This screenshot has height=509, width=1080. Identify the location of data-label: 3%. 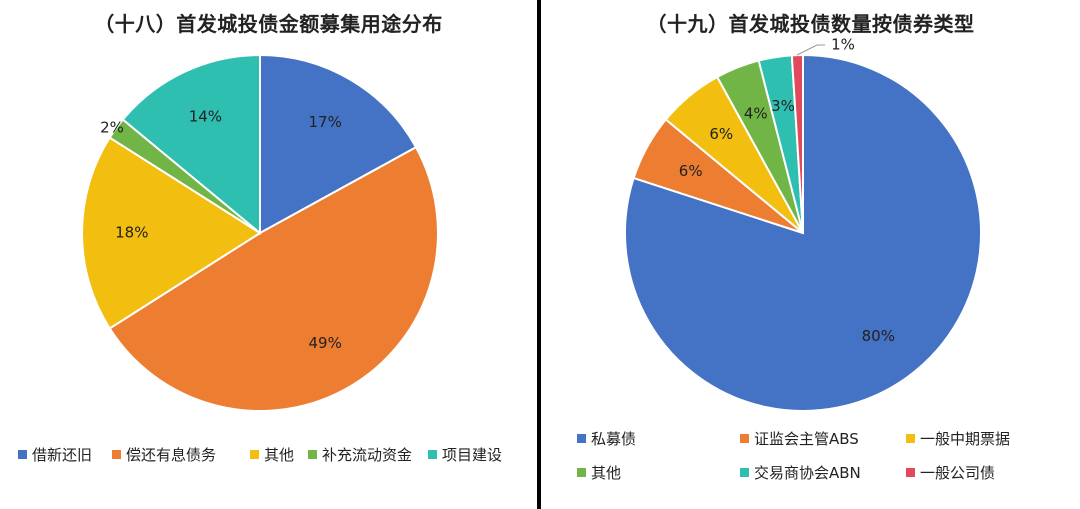
(783, 106).